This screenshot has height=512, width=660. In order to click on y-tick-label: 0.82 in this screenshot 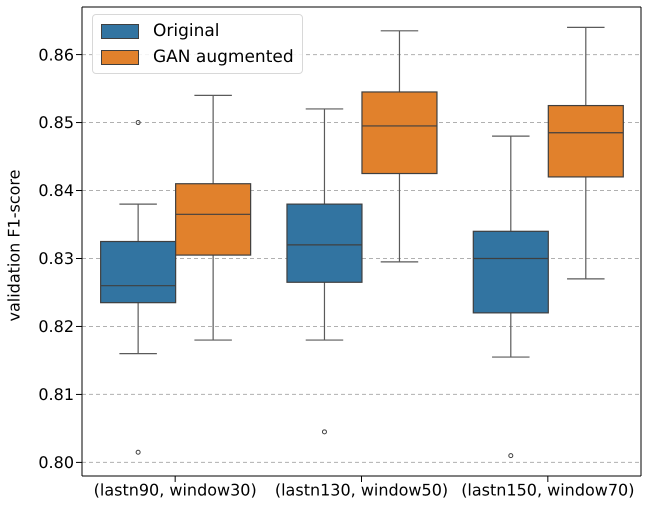, I will do `click(56, 326)`.